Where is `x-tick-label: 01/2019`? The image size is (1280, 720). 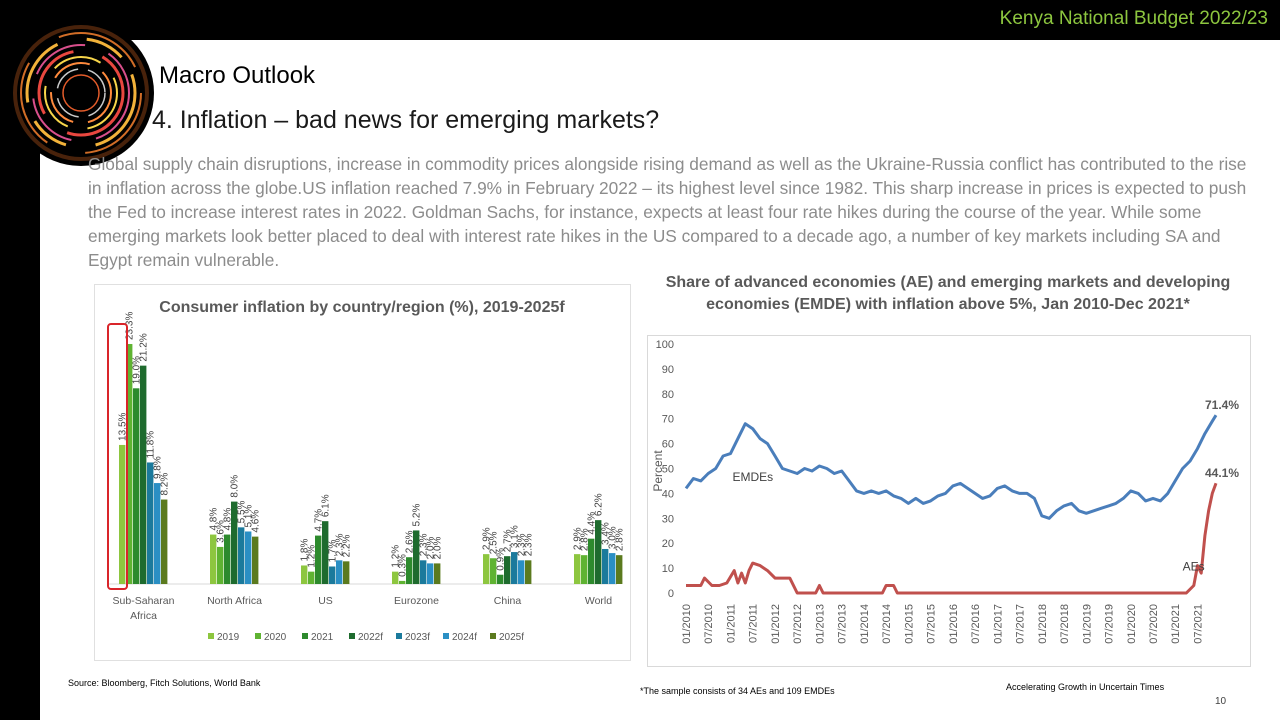
x-tick-label: 01/2019 is located at coordinates (1087, 624).